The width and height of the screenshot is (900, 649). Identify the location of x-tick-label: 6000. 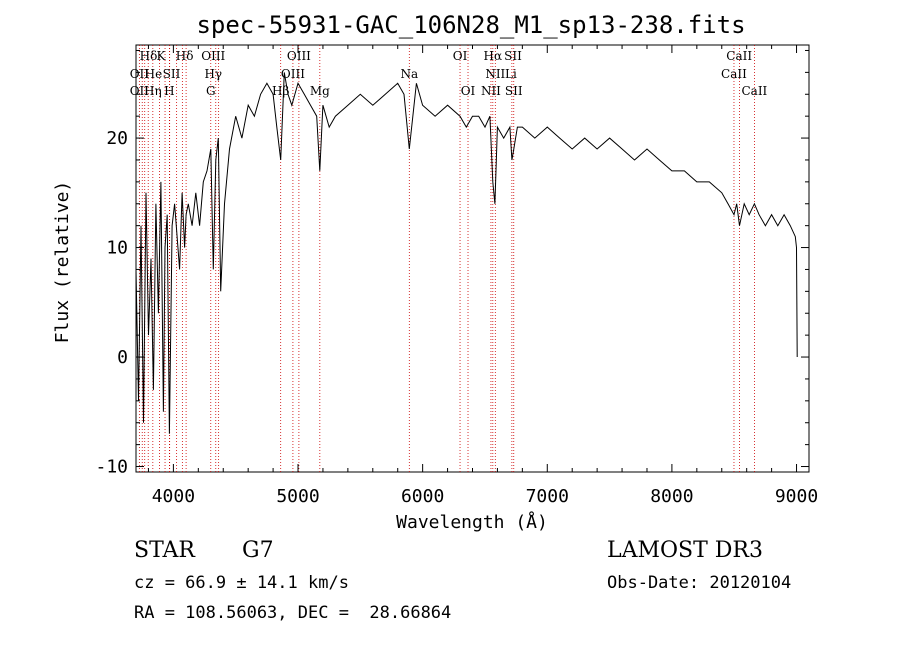
(422, 496).